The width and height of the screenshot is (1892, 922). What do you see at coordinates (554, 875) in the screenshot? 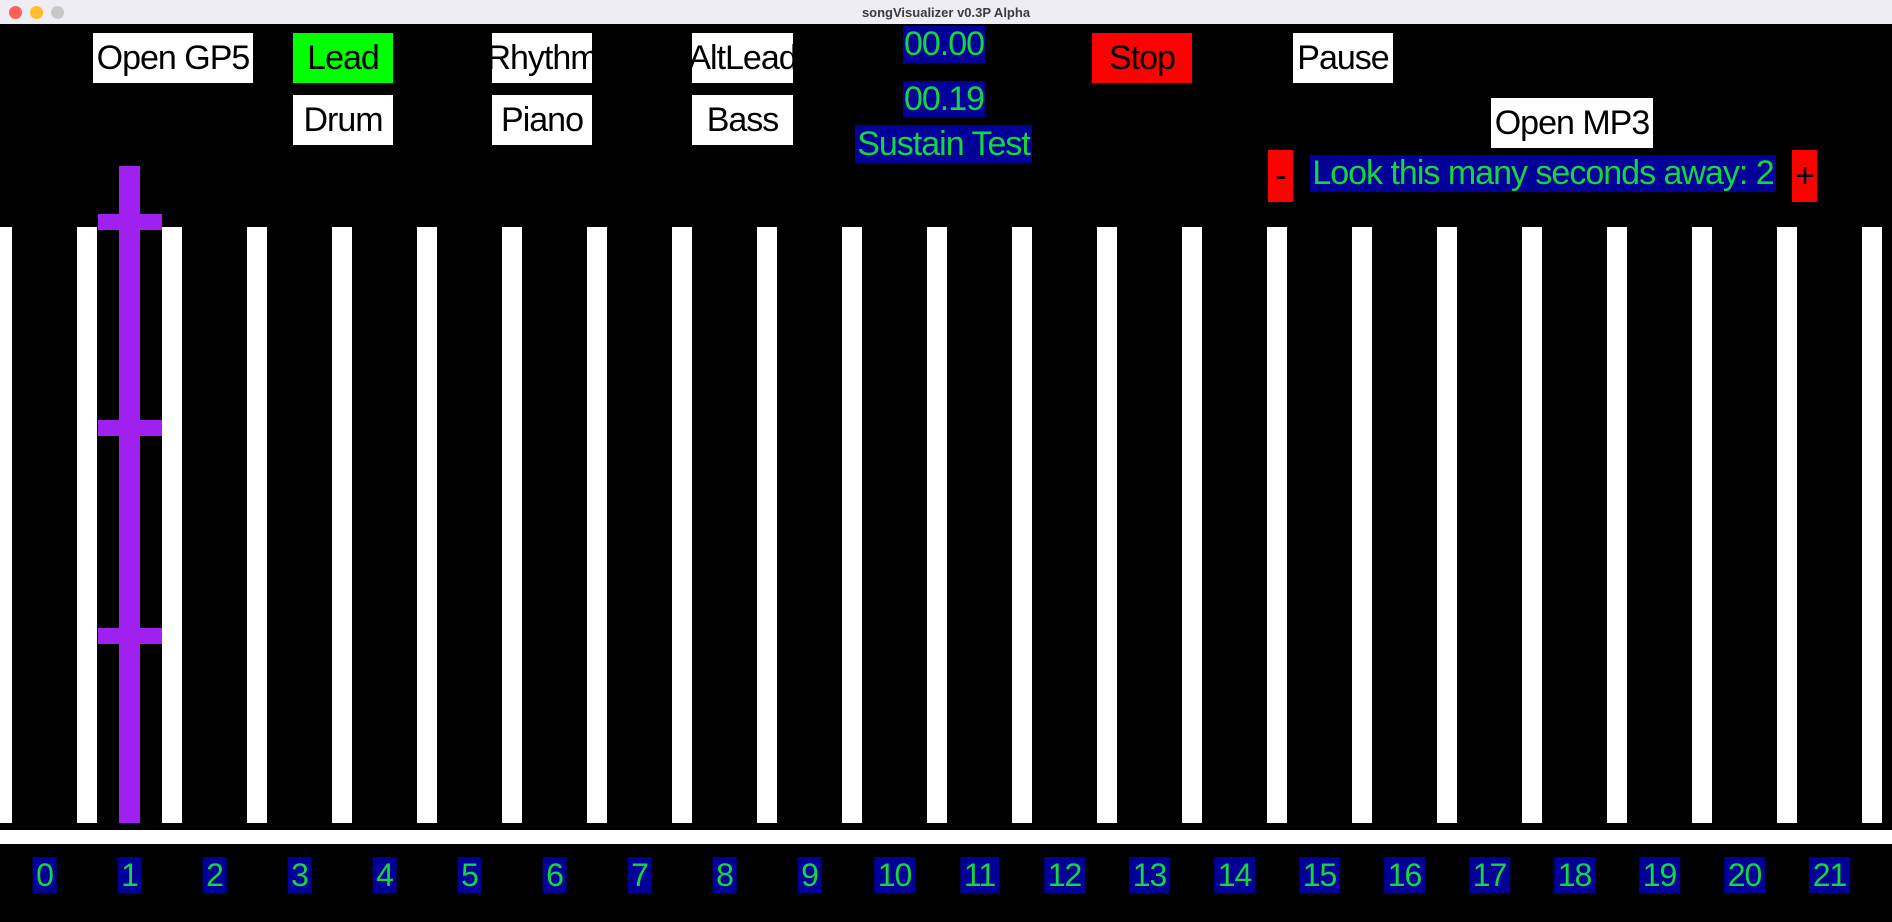
I see `fret-number-label: 6` at bounding box center [554, 875].